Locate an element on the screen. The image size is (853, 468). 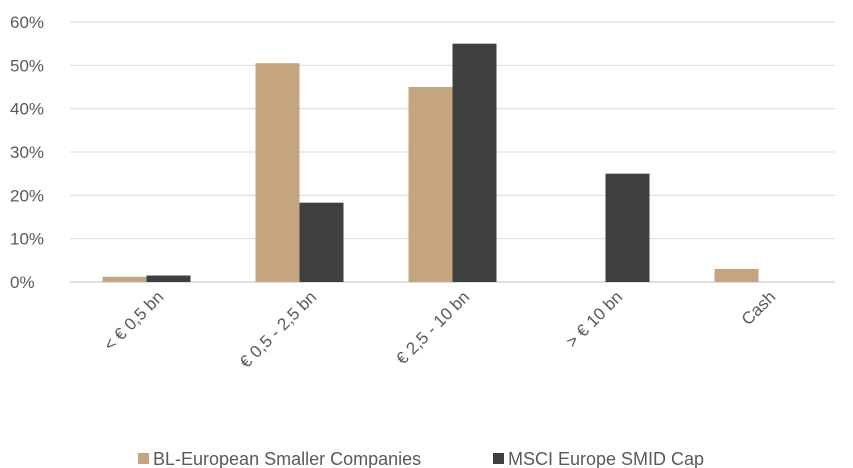
y-tick-label: 30% is located at coordinates (27, 152).